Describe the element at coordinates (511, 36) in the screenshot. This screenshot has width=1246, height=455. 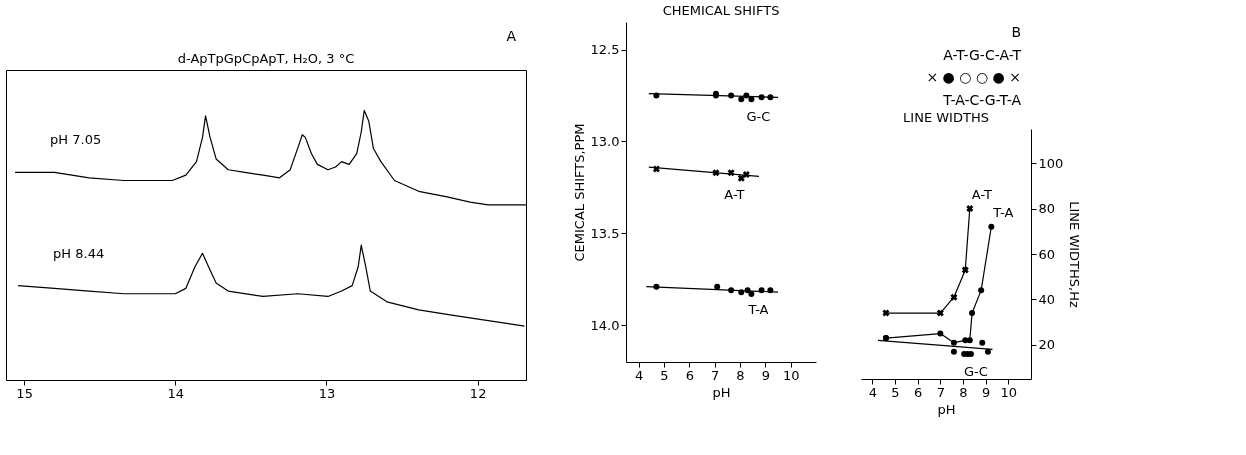
I see `text: A` at that location.